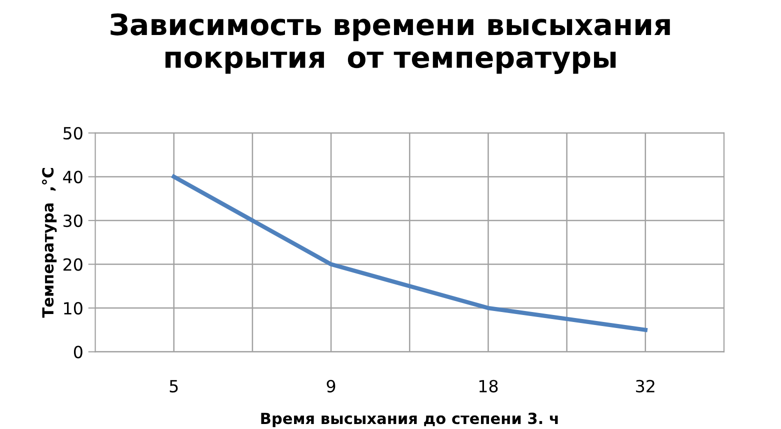 The width and height of the screenshot is (781, 429). I want to click on y-tick-label: 40, so click(72, 177).